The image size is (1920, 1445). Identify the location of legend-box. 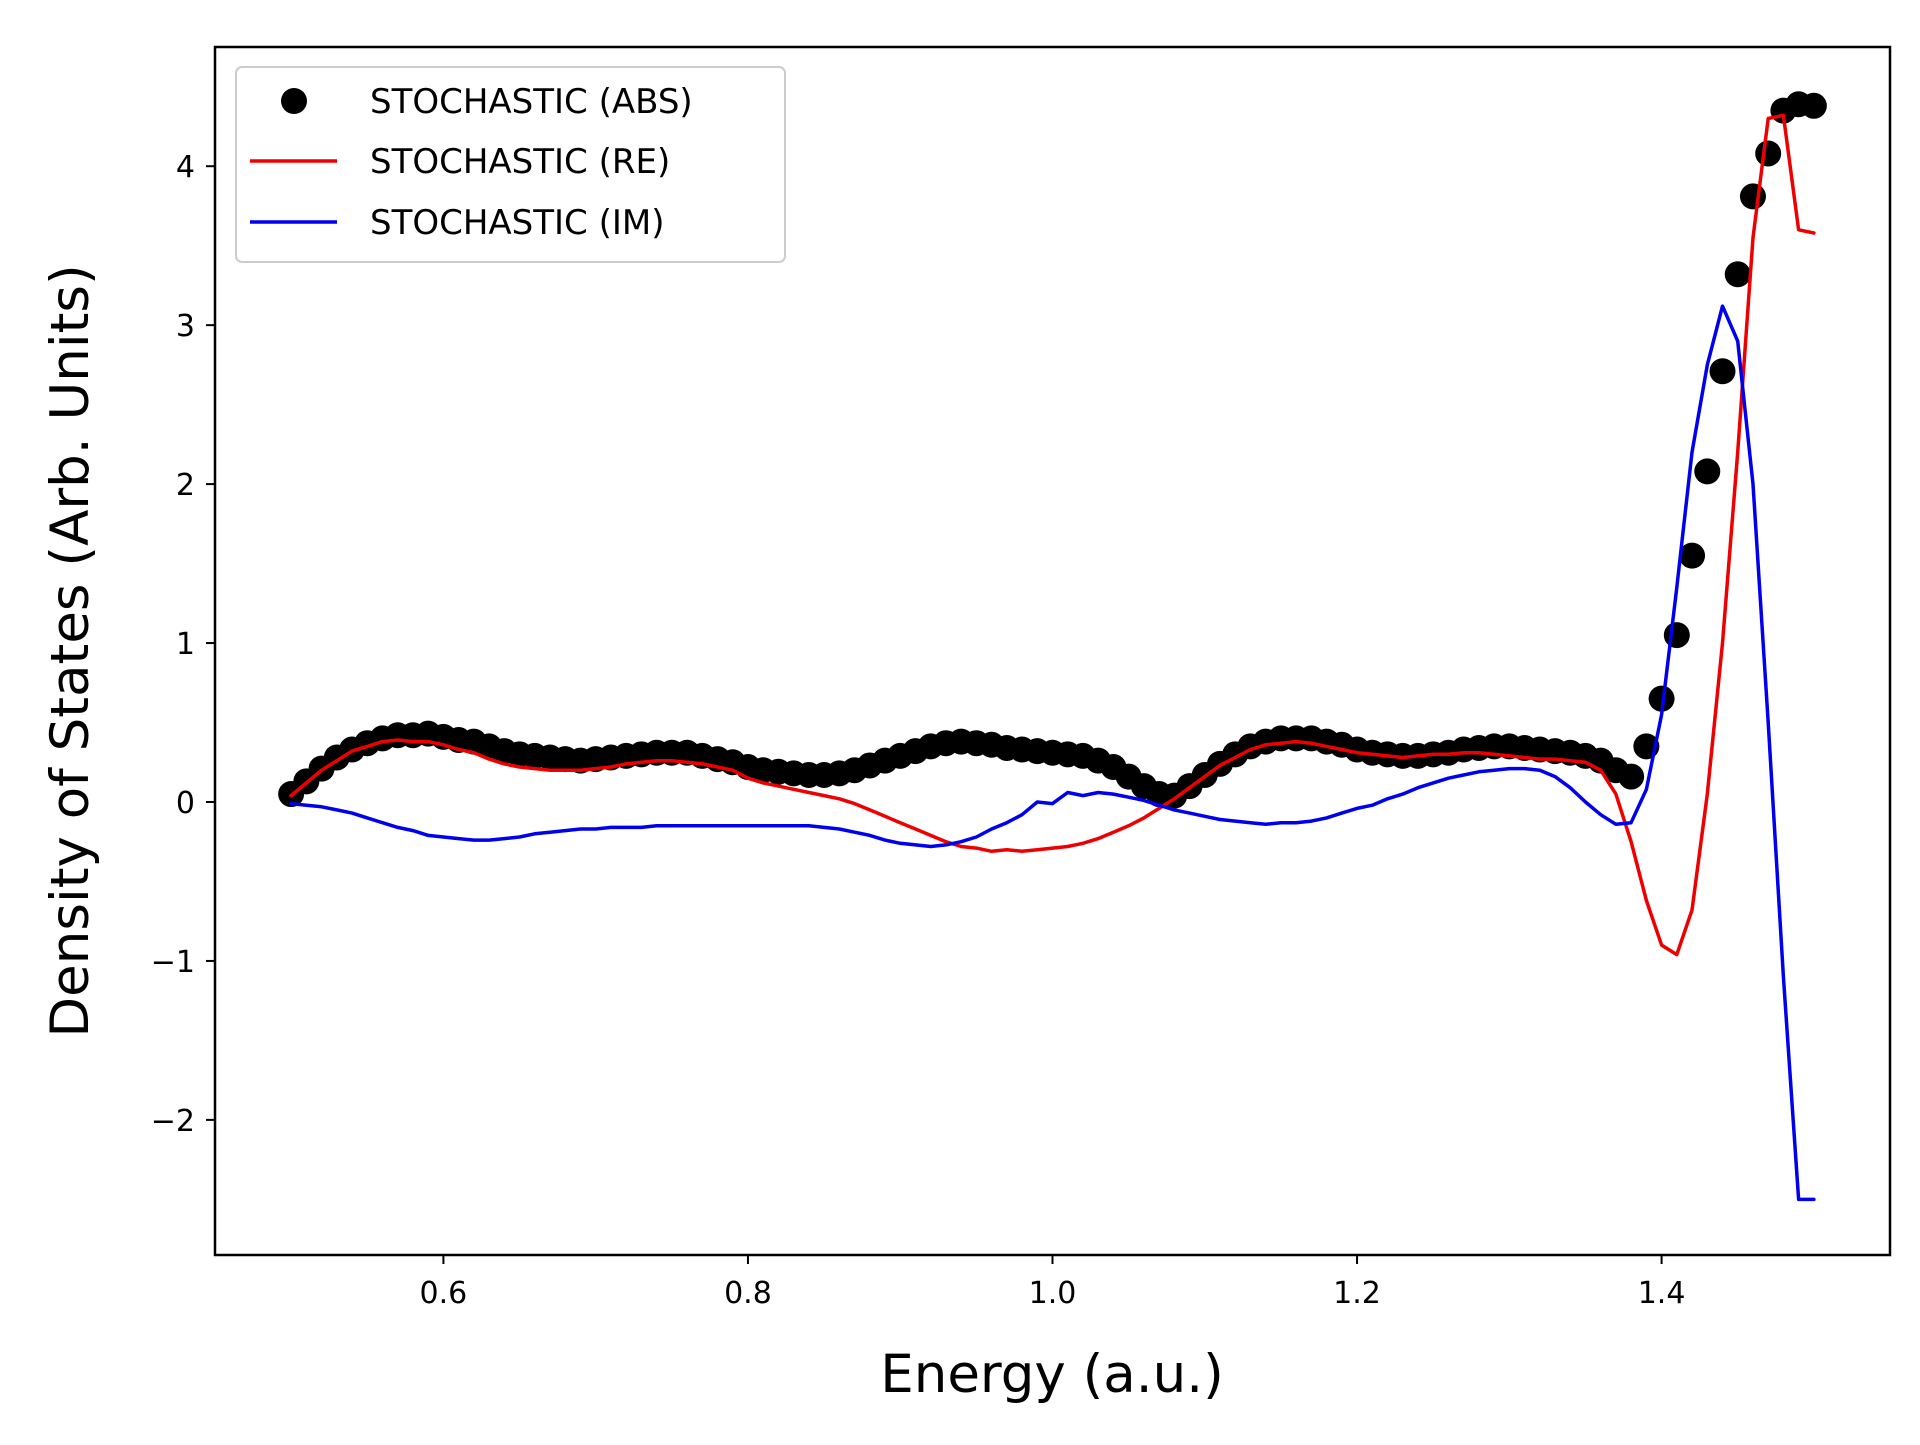
(510, 164).